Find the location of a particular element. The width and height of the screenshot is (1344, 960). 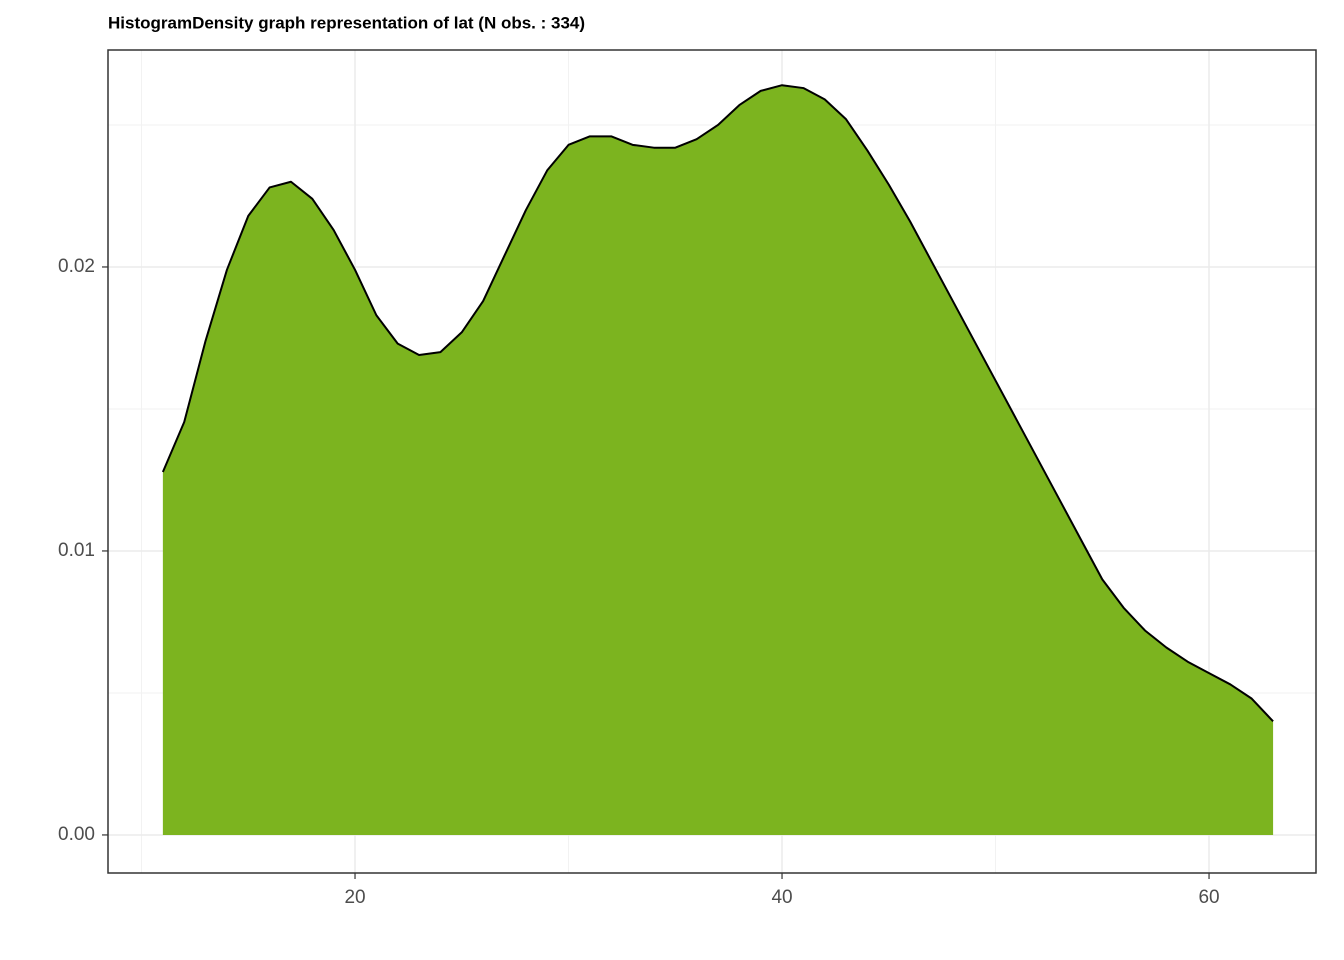

x-tick-label: 20 is located at coordinates (354, 897).